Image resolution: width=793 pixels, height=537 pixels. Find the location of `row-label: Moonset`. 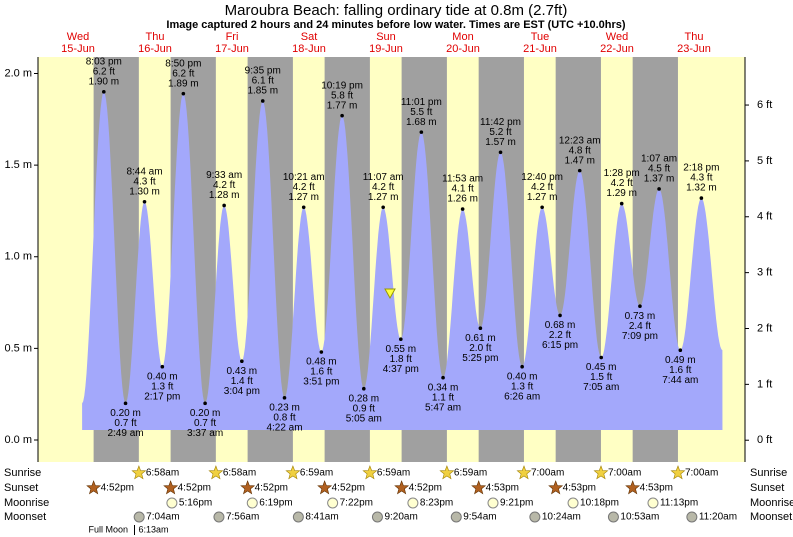

row-label: Moonset is located at coordinates (771, 517).